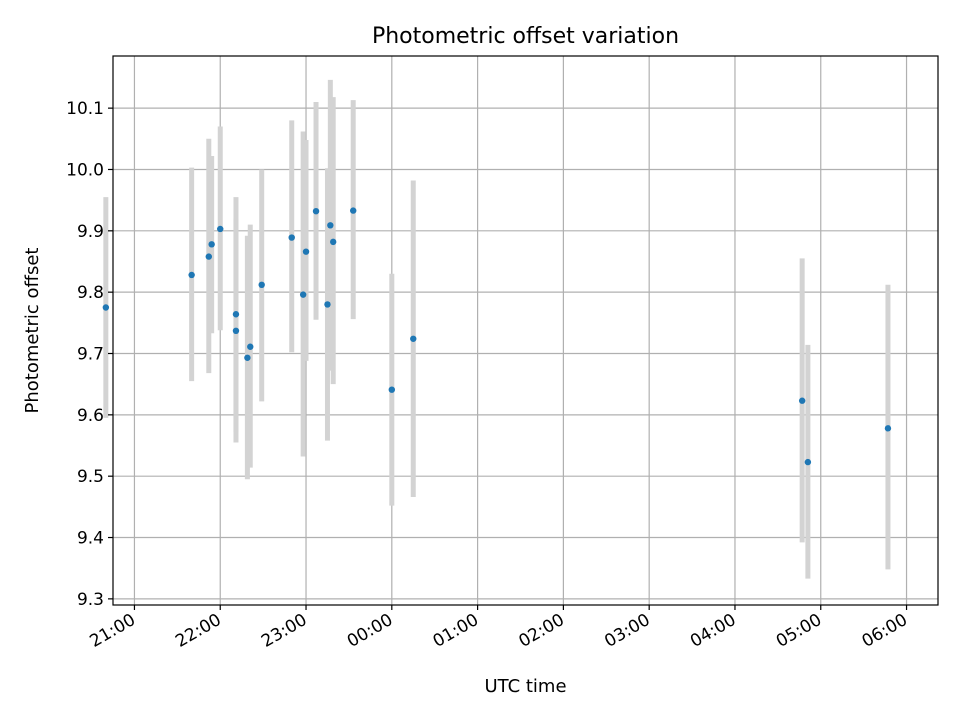 The width and height of the screenshot is (960, 720). Describe the element at coordinates (90, 232) in the screenshot. I see `y-tick-label: 9.9` at that location.